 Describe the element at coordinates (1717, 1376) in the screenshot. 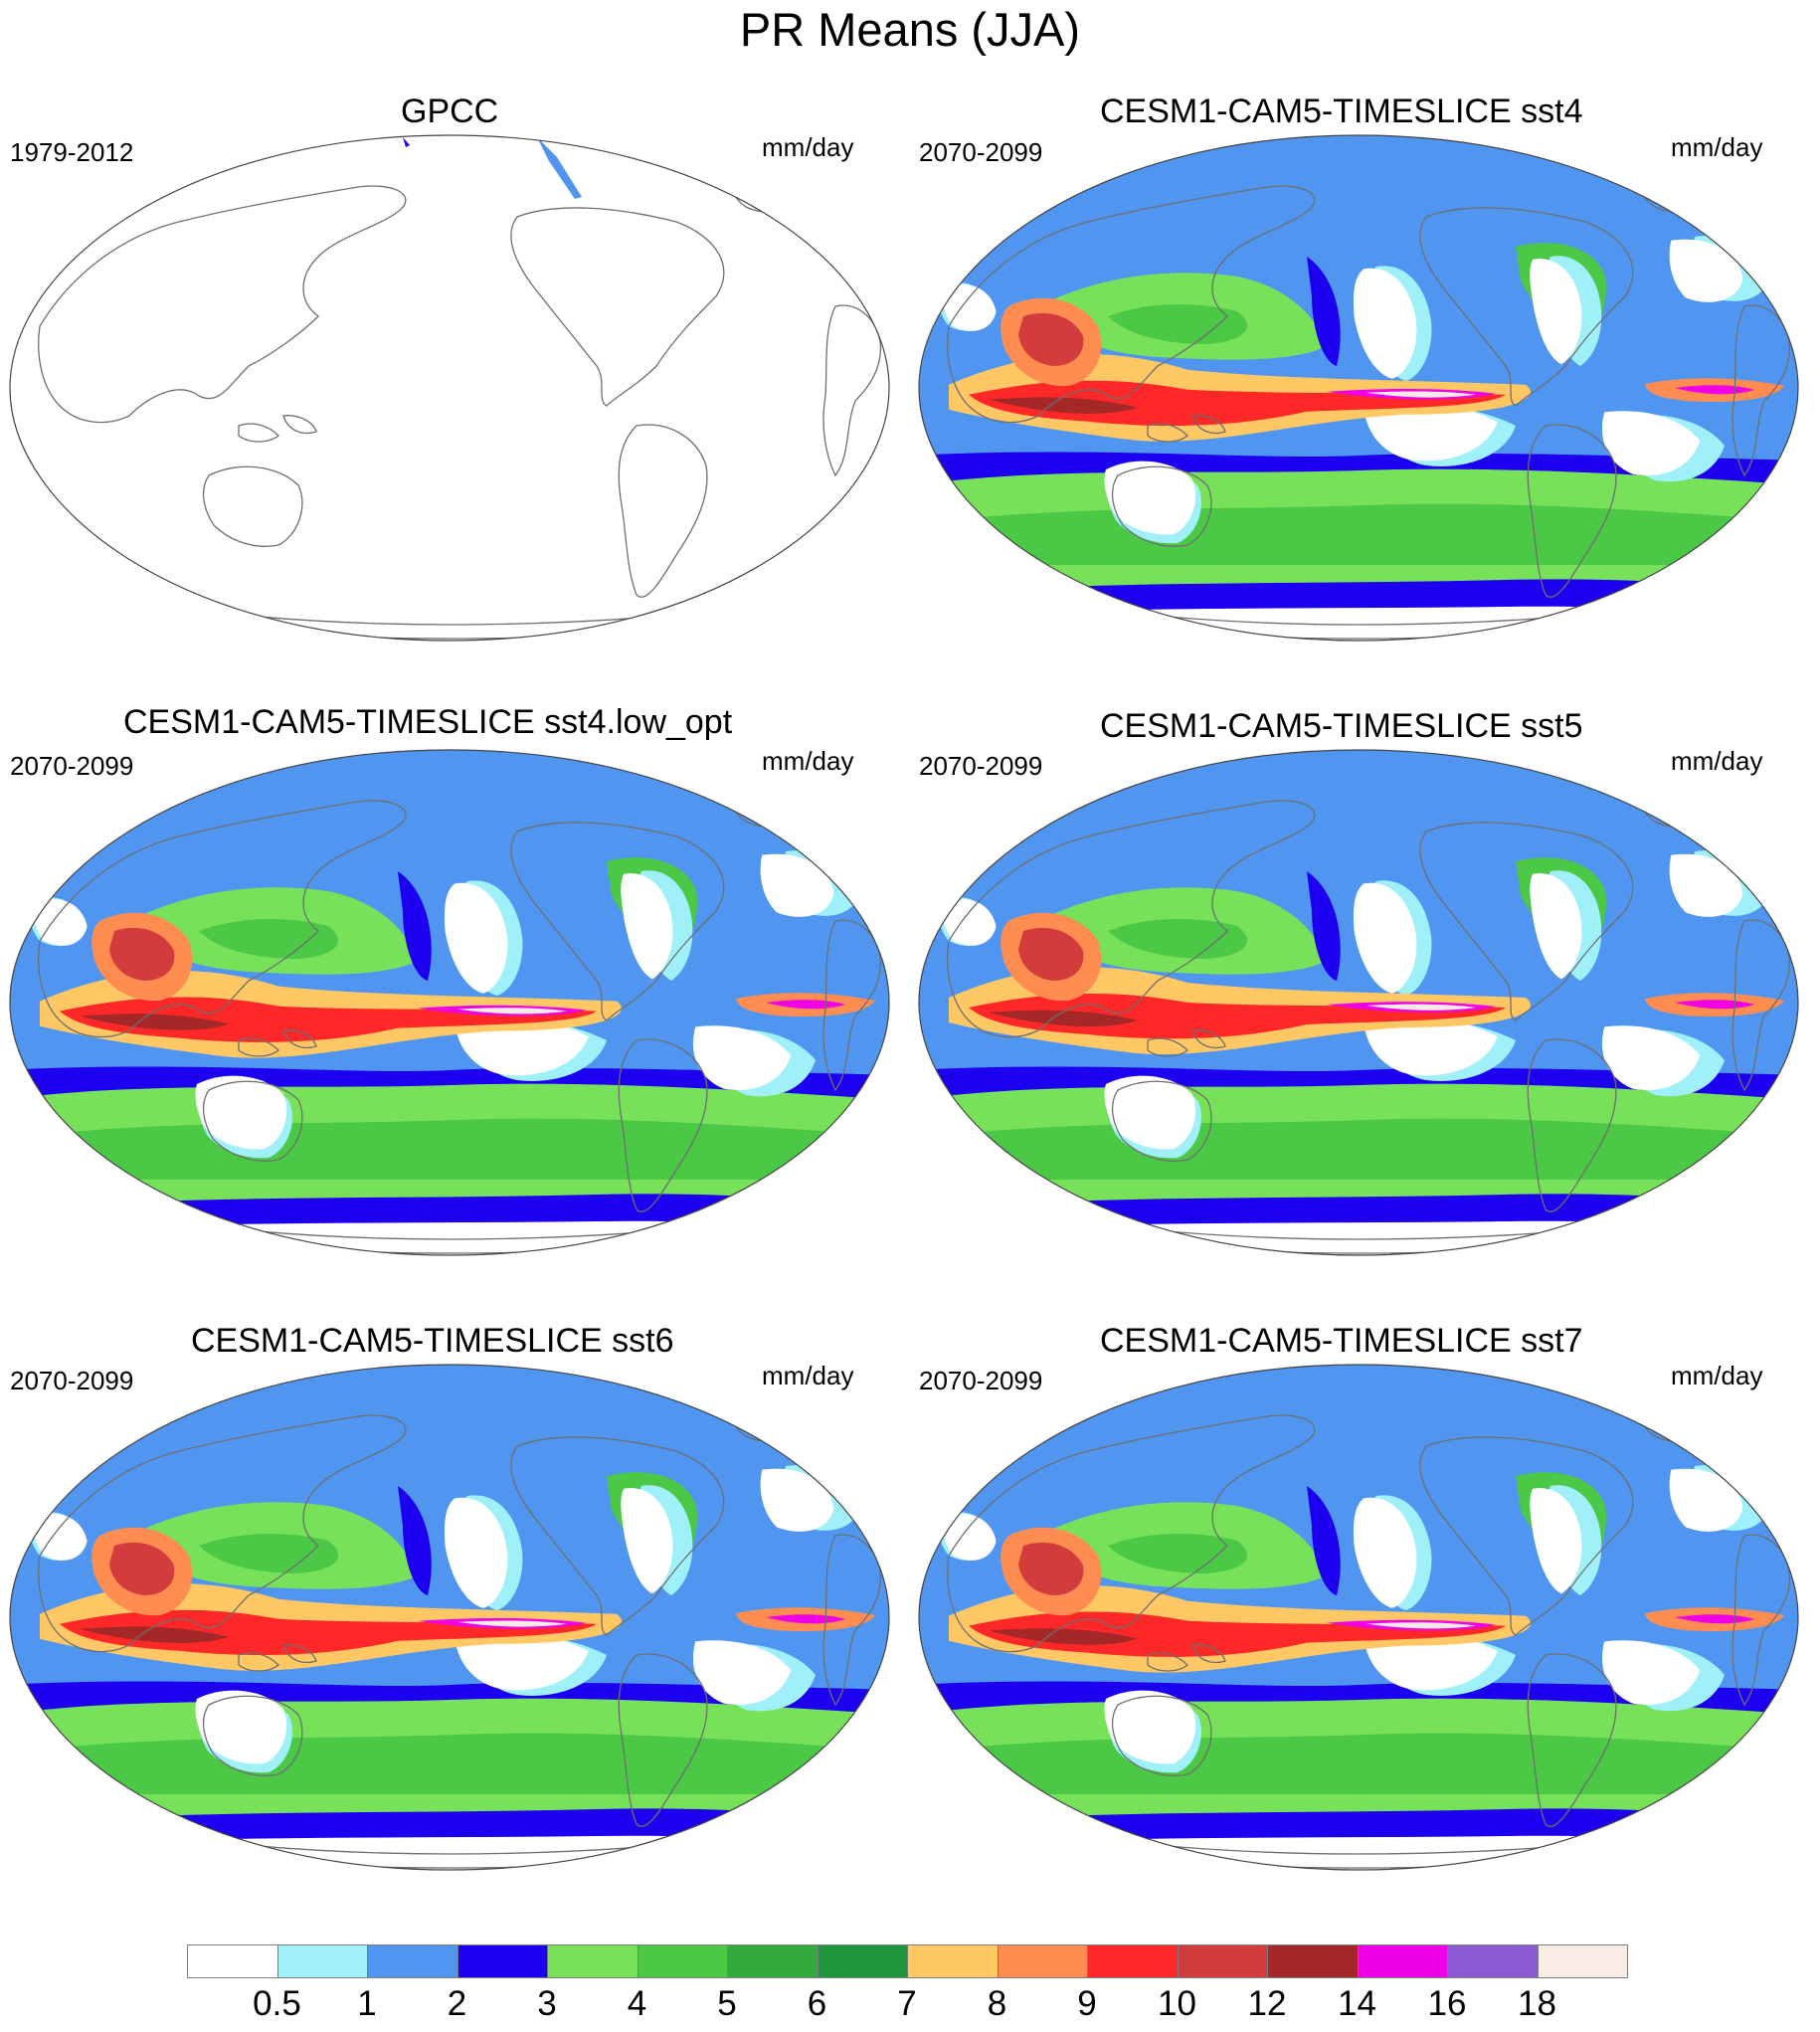

I see `panel-units-sst7: mm/day` at that location.